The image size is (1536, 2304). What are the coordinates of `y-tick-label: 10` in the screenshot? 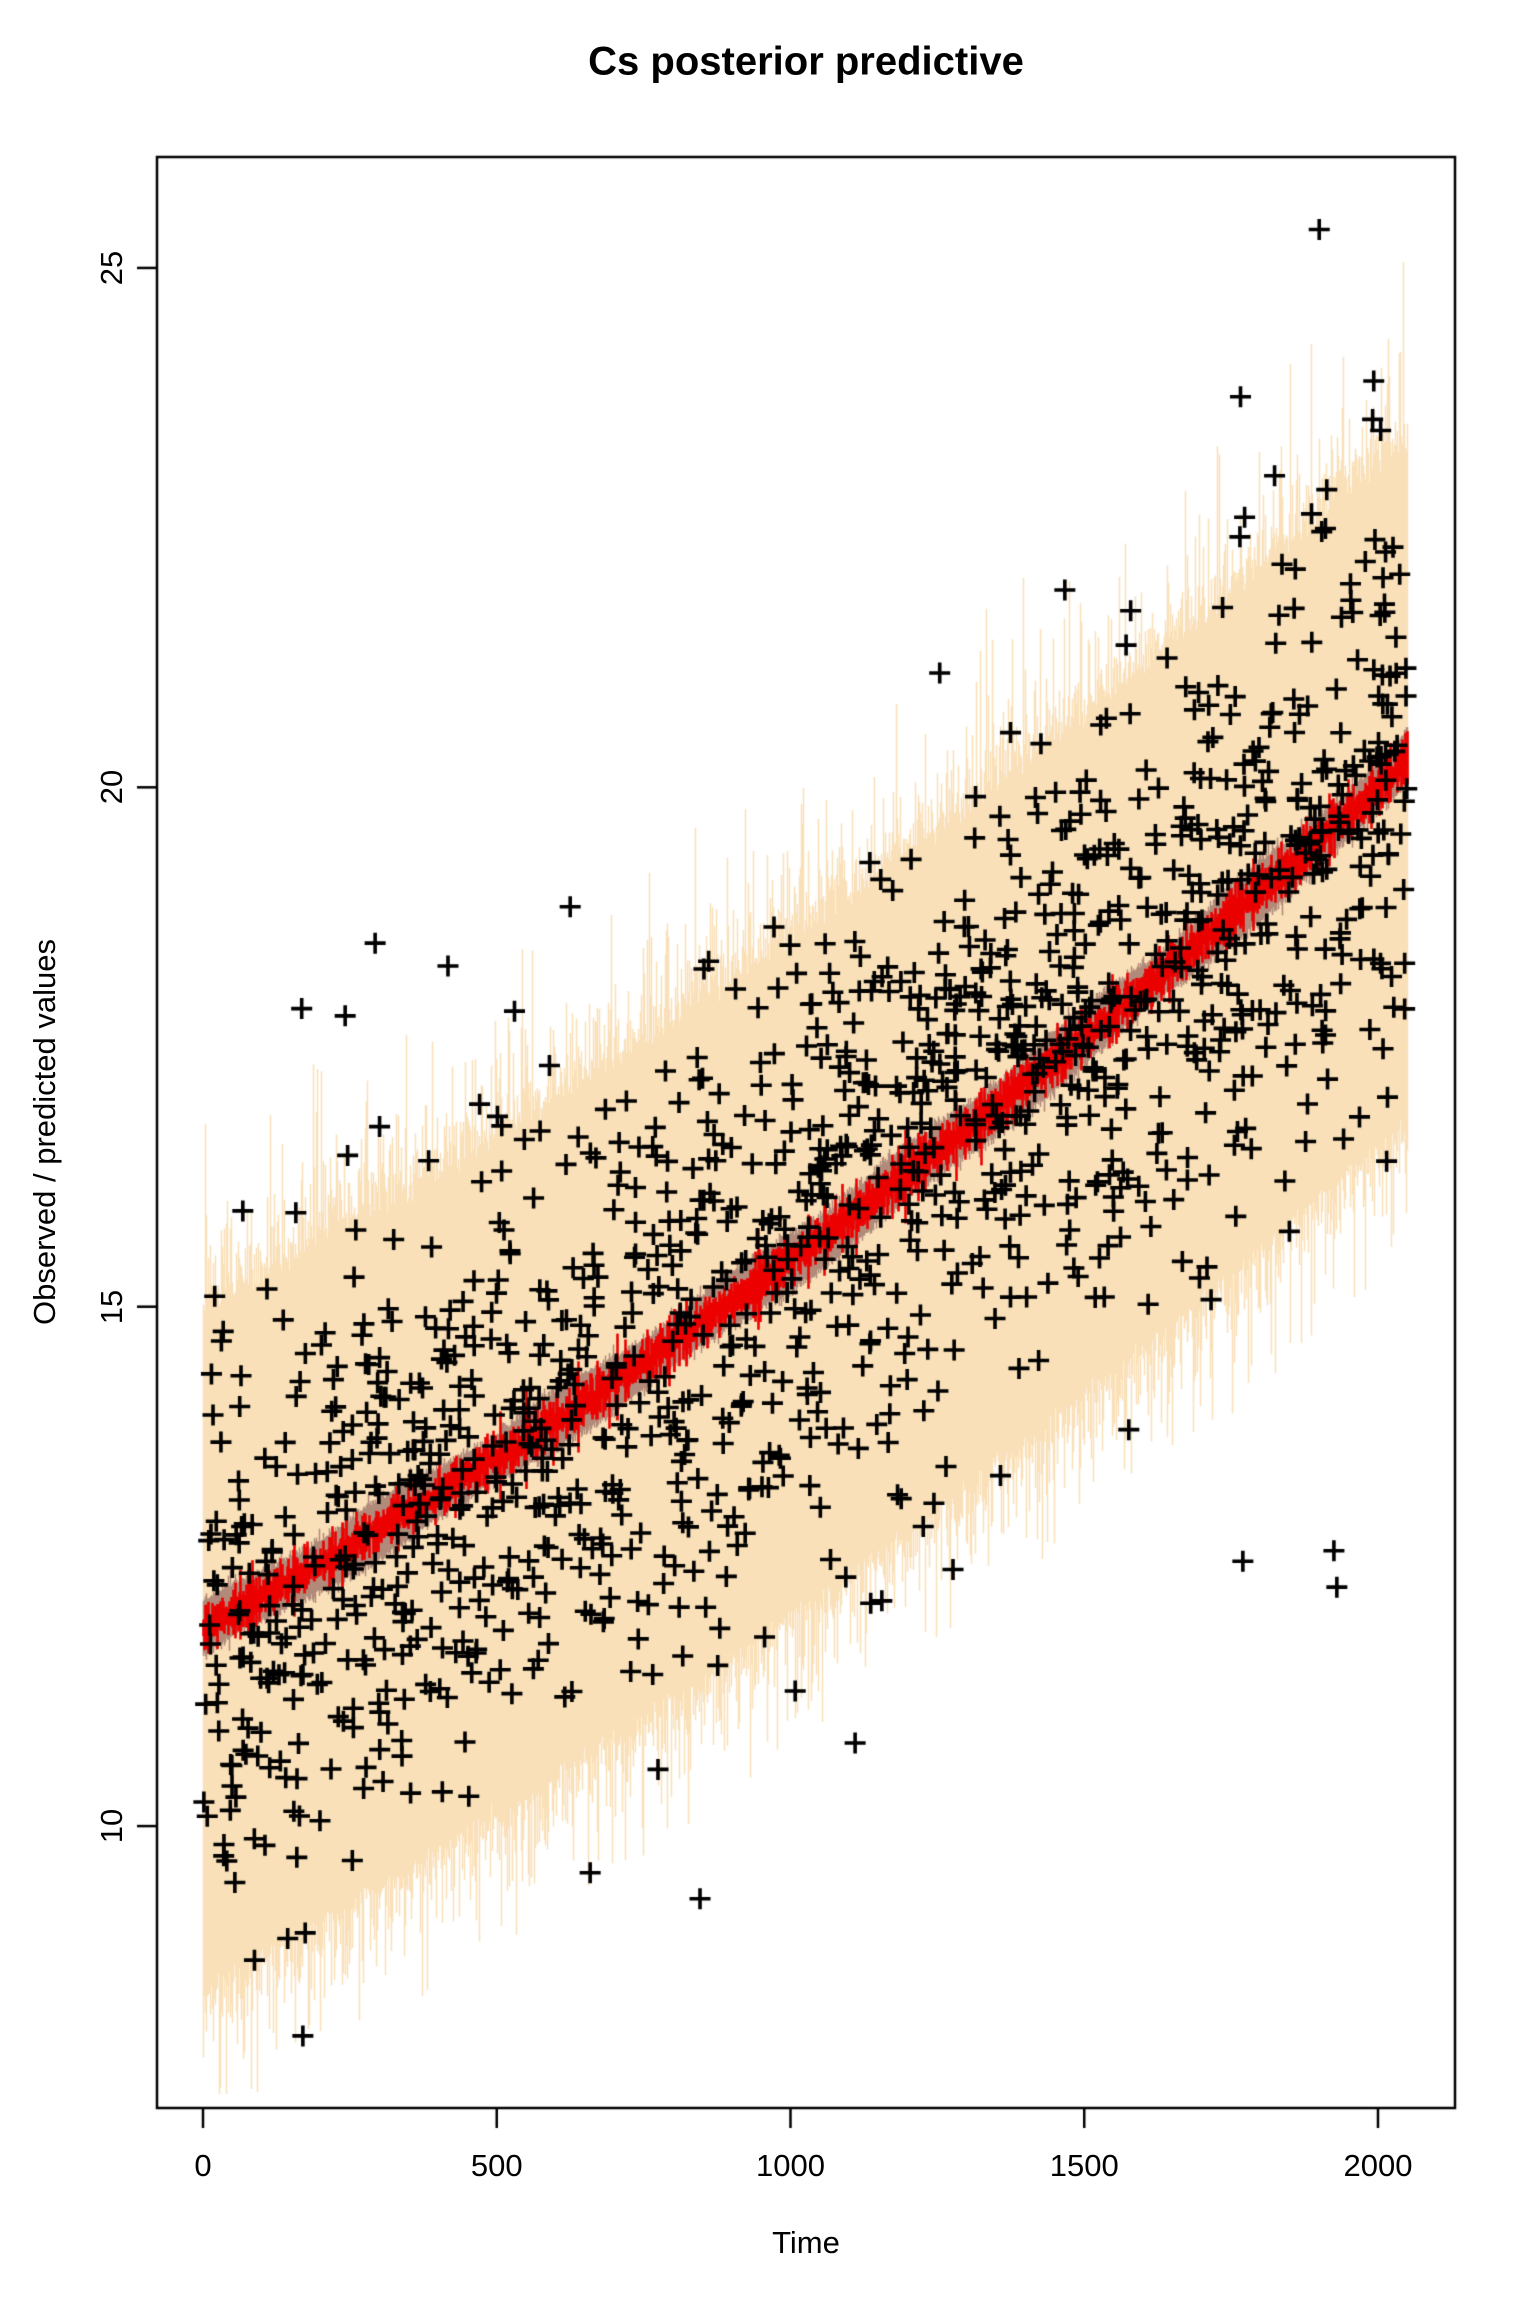 It's located at (111, 1826).